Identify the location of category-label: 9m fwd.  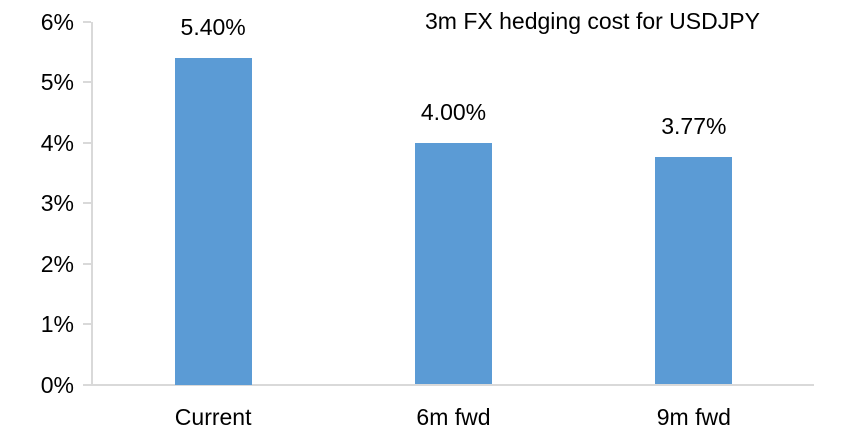
(693, 417).